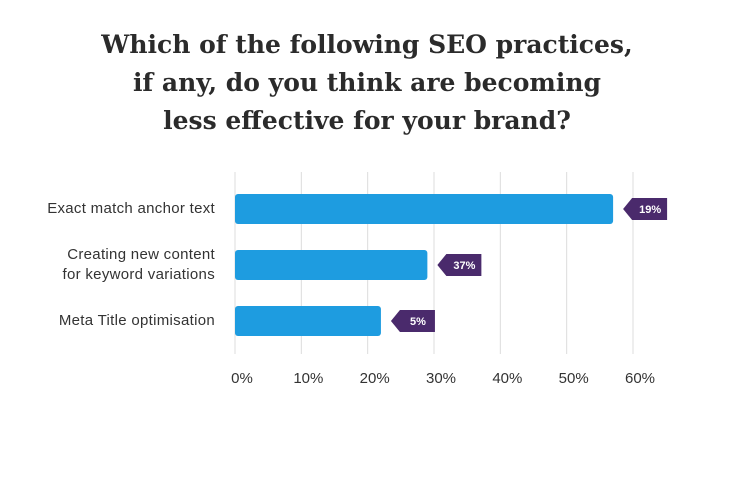 Image resolution: width=734 pixels, height=482 pixels. Describe the element at coordinates (441, 378) in the screenshot. I see `x-tick-label: 30%` at that location.